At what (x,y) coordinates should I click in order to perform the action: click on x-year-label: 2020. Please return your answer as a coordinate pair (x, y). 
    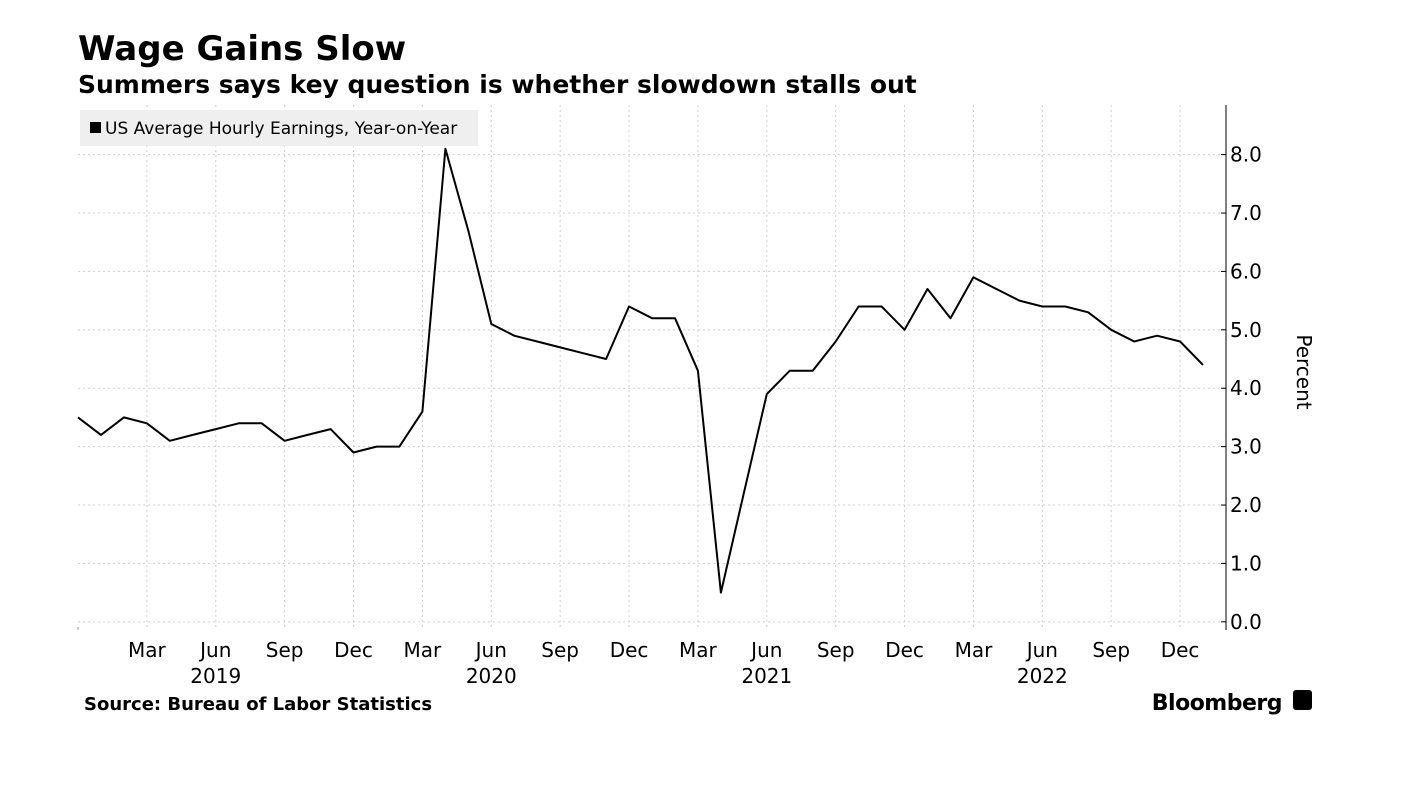
    Looking at the image, I should click on (491, 676).